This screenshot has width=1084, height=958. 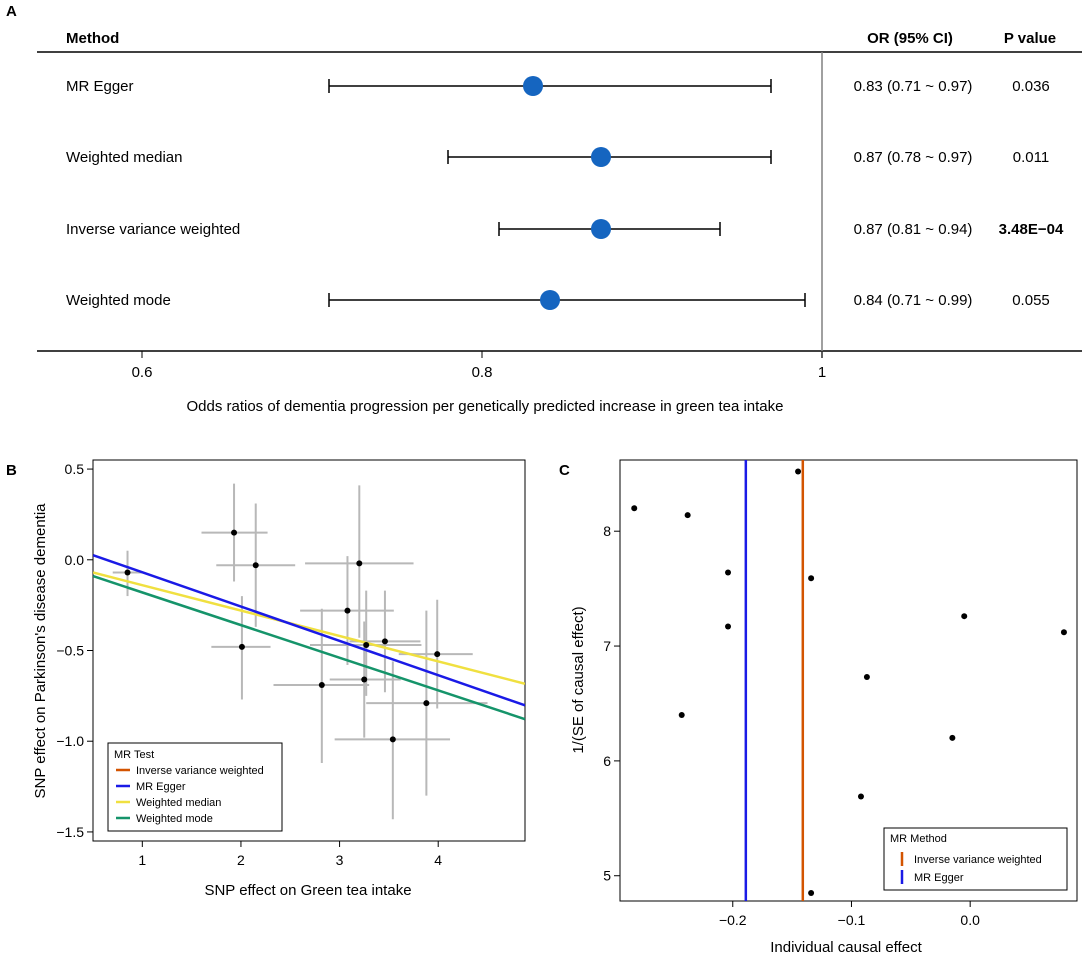 I want to click on forest-row-or: 0.87 (0.81 ~ 0.94), so click(x=913, y=229).